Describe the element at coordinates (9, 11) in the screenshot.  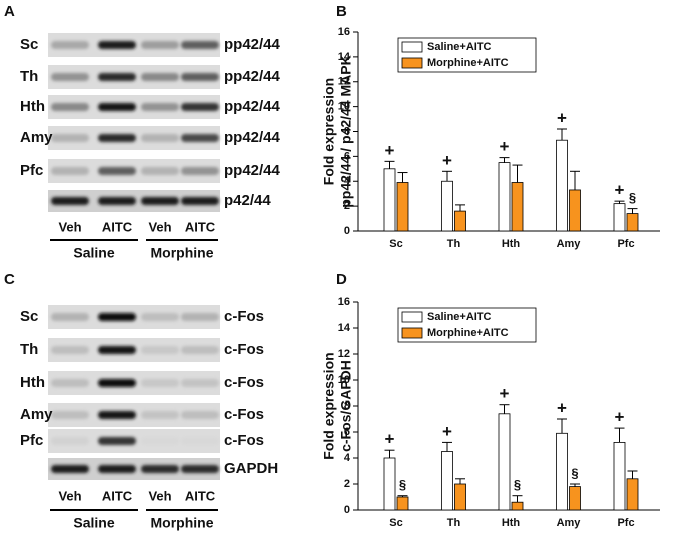
I see `panel-letter: A` at that location.